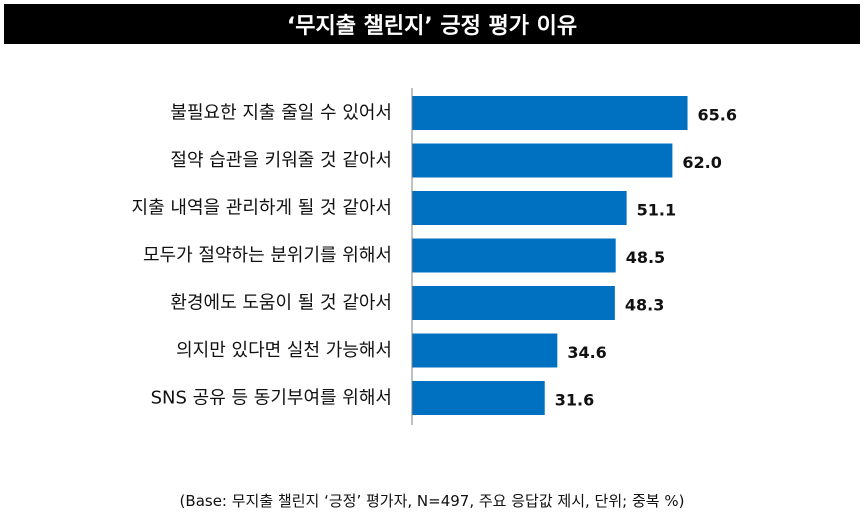 Image resolution: width=864 pixels, height=530 pixels. I want to click on category-label-4: 모두가 절약하는 분위기를 위해서, so click(267, 255).